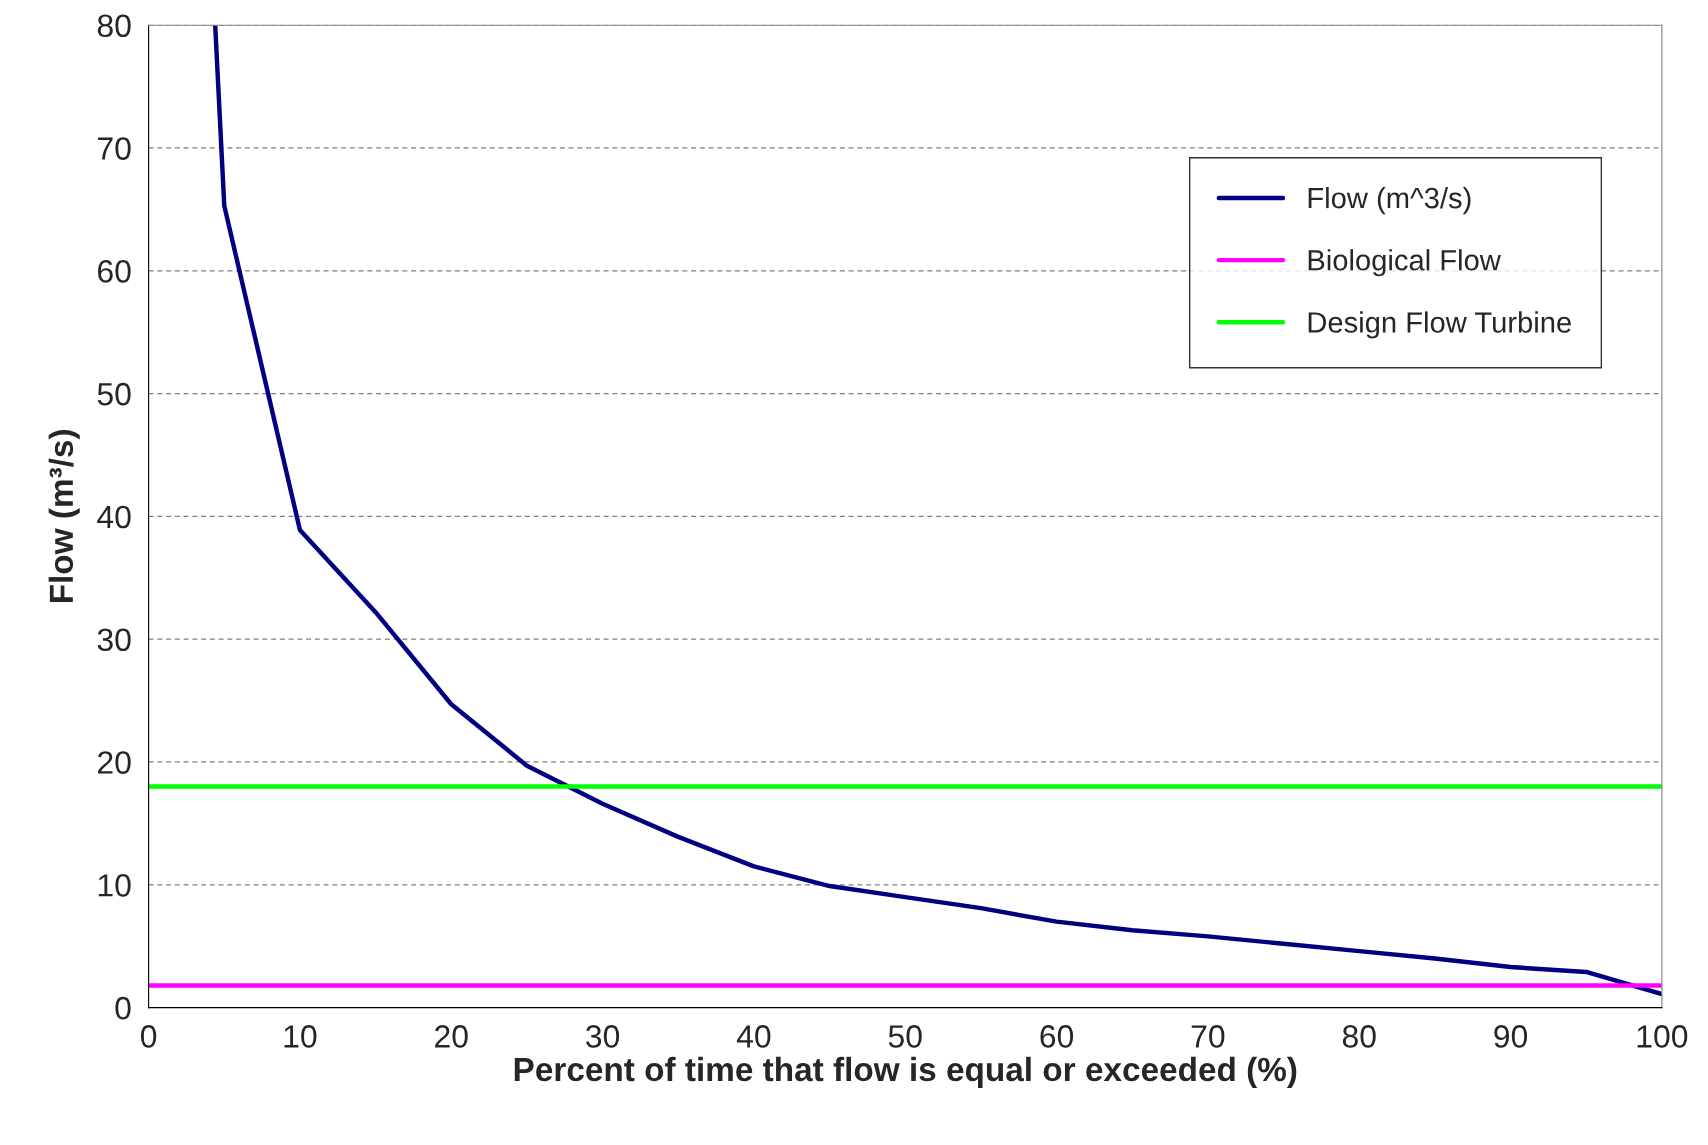 The width and height of the screenshot is (1708, 1145). Describe the element at coordinates (905, 1072) in the screenshot. I see `x-axis-title: Percent of time that flow is equal or exceeded (%)` at that location.